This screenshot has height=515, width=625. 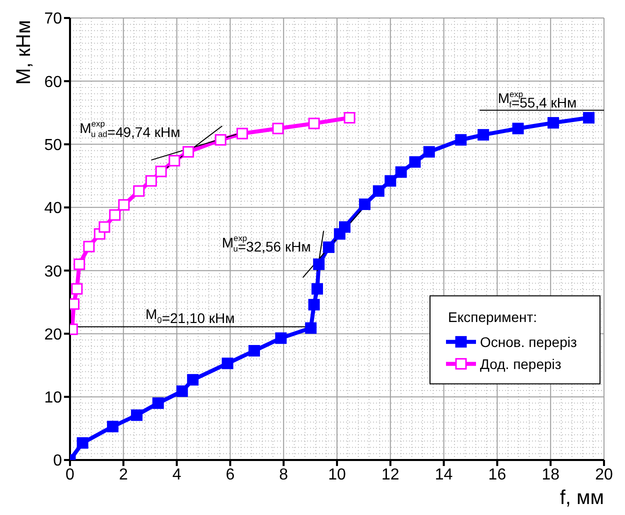 I want to click on x-tick-label: 2, so click(x=123, y=475).